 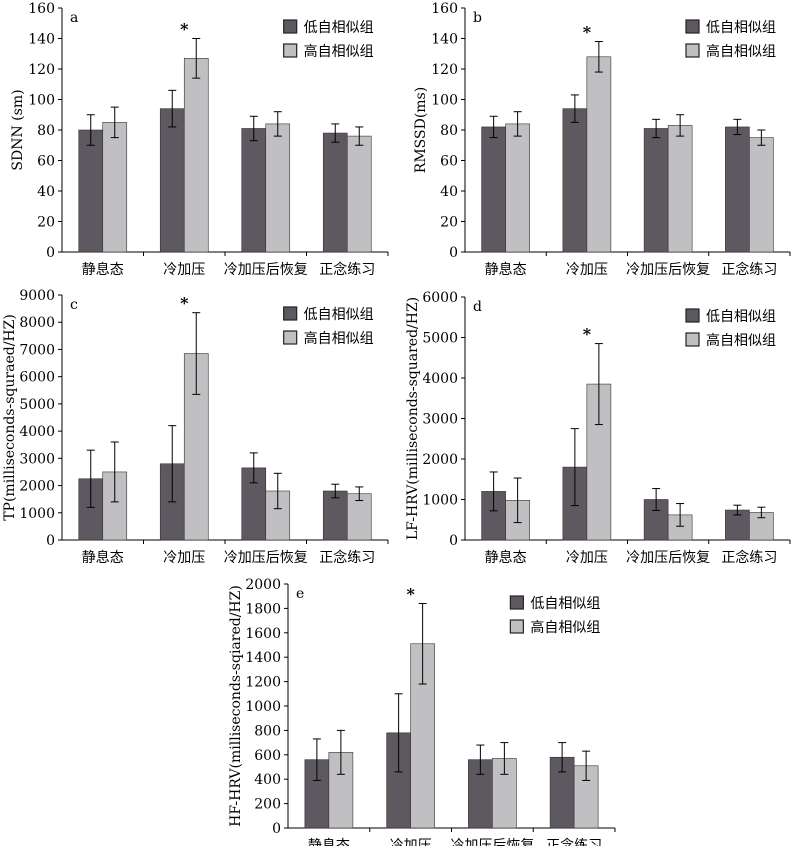 I want to click on panel-label: b, so click(x=477, y=18).